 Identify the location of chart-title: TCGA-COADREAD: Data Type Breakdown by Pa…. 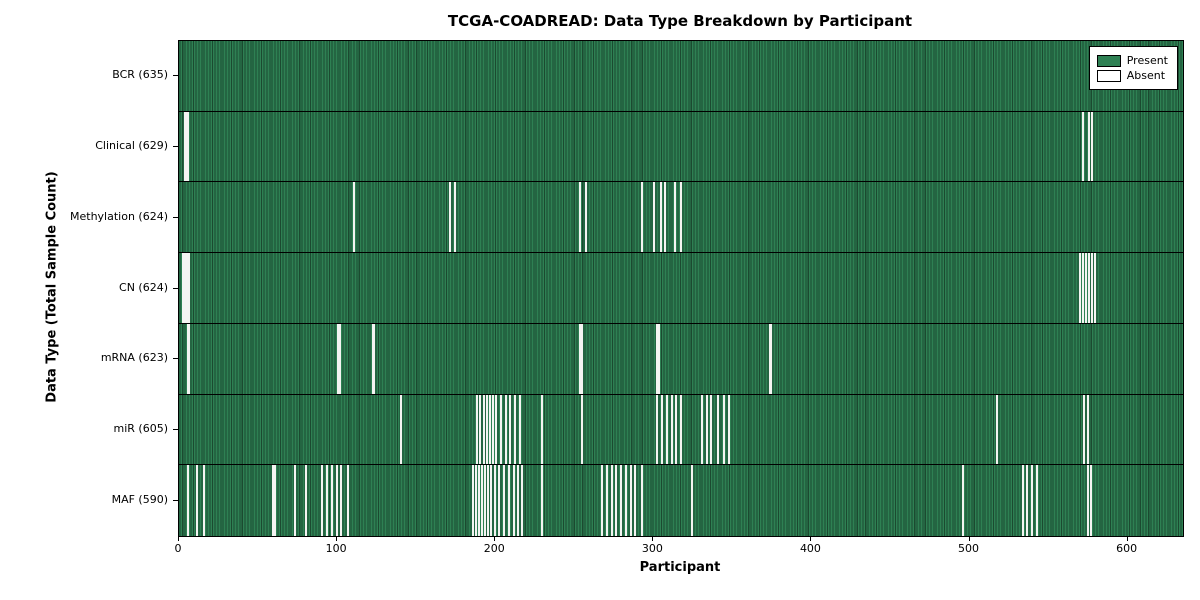
(680, 21).